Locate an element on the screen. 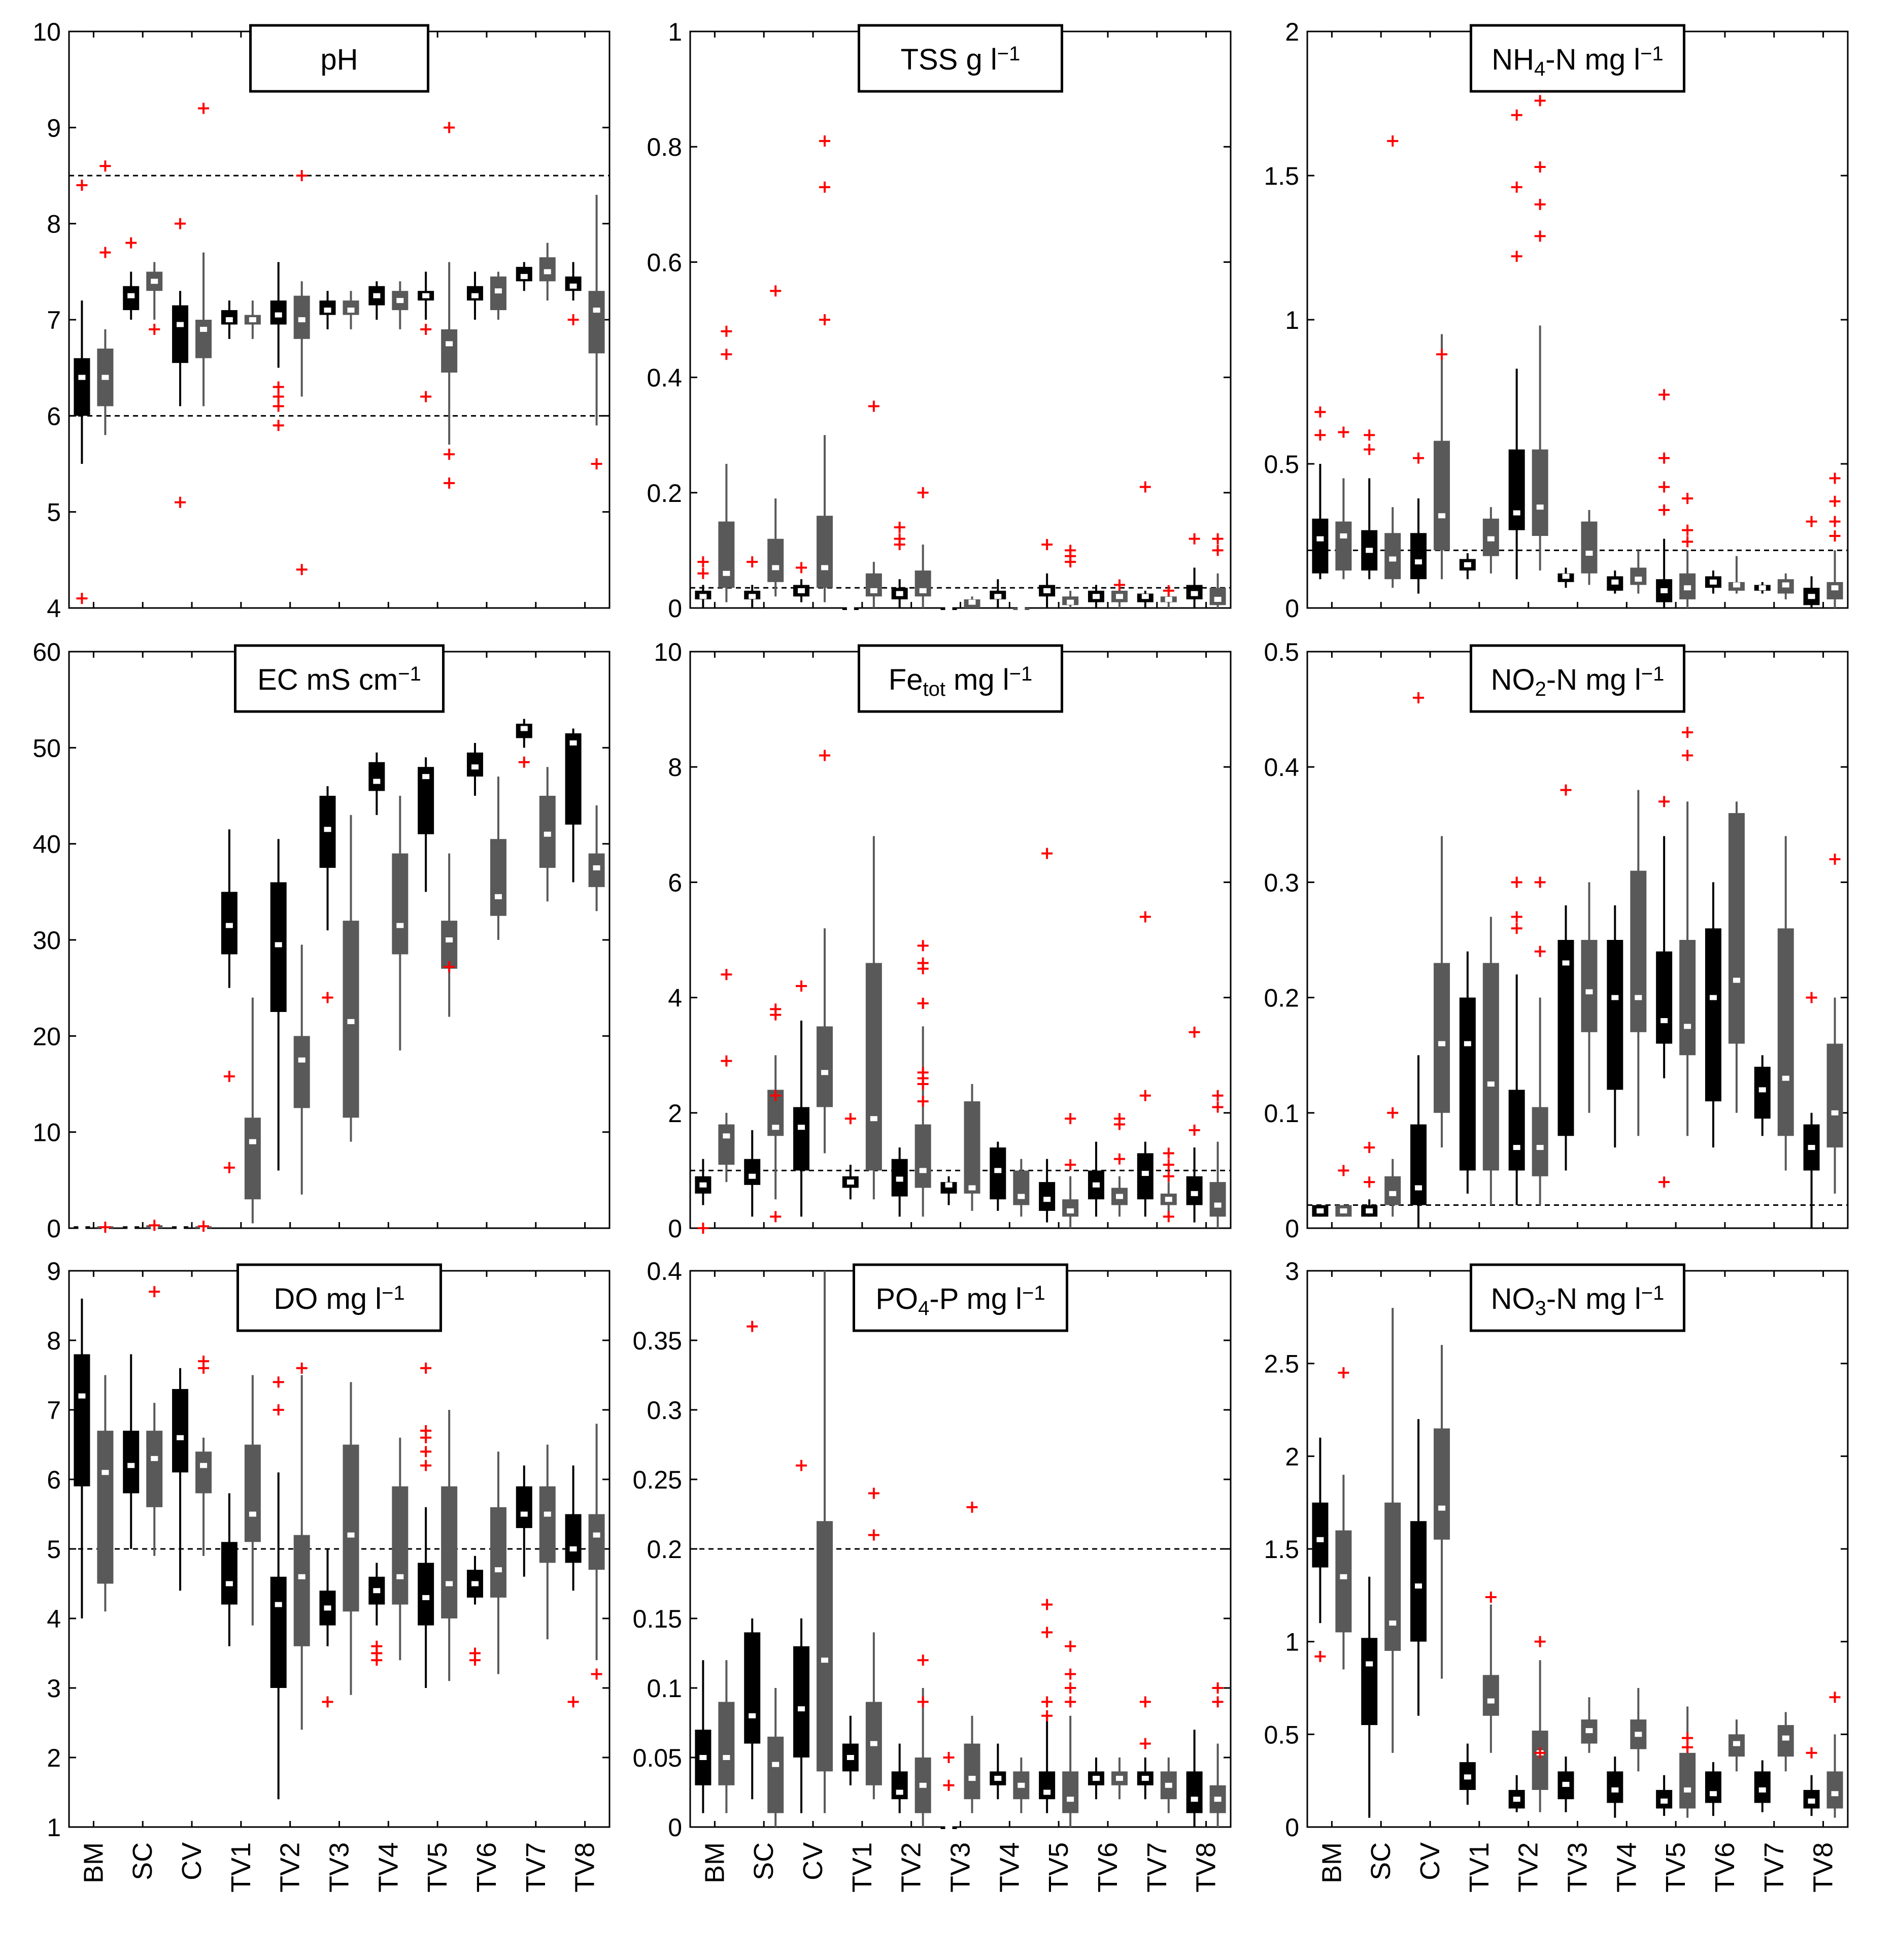  x-tick-label: SC is located at coordinates (764, 1861).